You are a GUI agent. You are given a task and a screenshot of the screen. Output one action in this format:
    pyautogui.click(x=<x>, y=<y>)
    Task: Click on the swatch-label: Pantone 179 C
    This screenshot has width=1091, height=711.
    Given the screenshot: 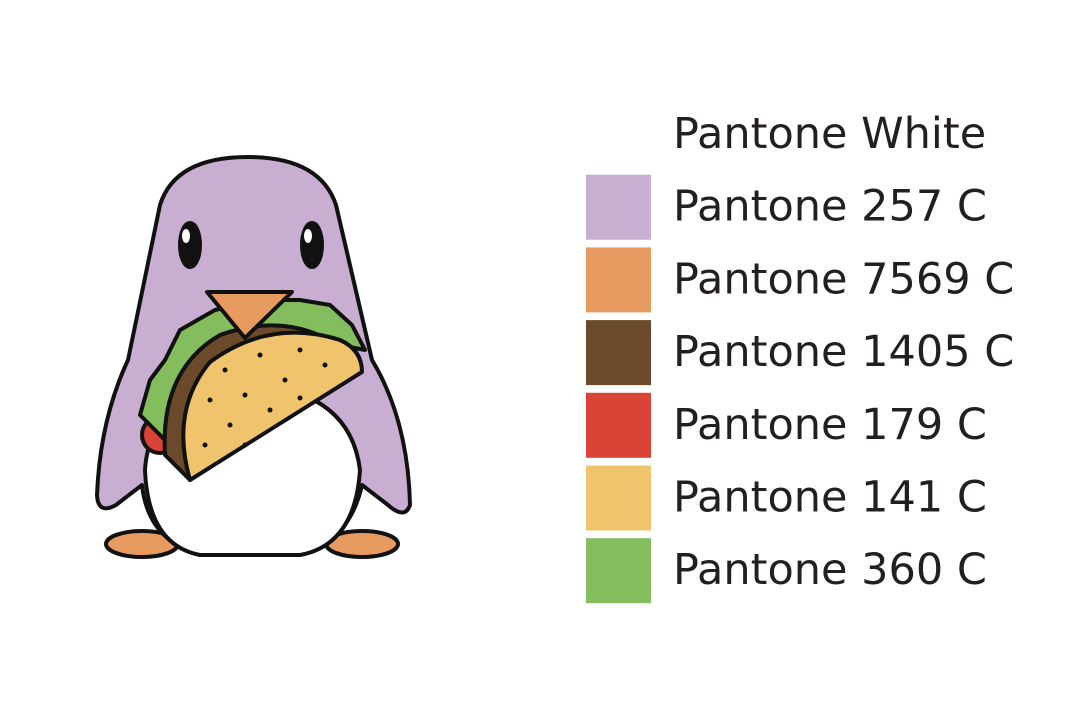 What is the action you would take?
    pyautogui.click(x=830, y=425)
    